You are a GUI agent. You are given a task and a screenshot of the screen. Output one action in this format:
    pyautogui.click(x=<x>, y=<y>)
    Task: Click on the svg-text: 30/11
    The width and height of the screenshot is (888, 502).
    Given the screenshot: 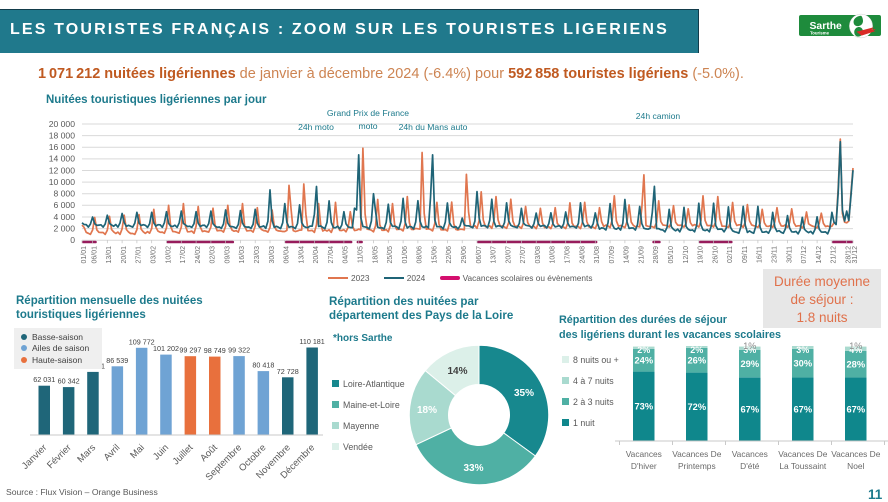 What is the action you would take?
    pyautogui.click(x=789, y=254)
    